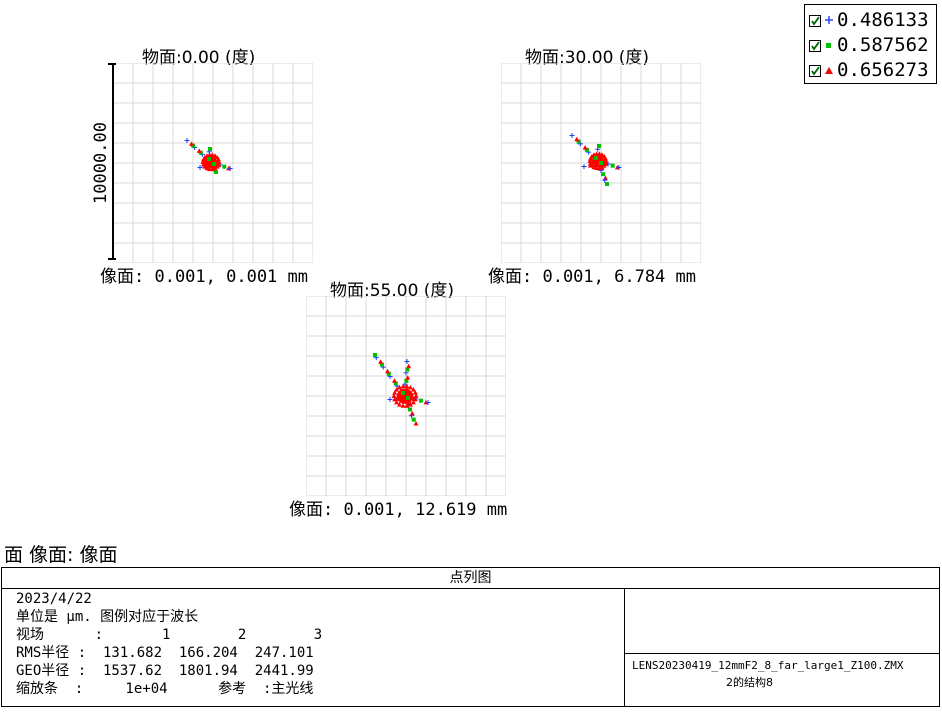 This screenshot has height=717, width=942. I want to click on scale-bar-label: 10000.00, so click(101, 163).